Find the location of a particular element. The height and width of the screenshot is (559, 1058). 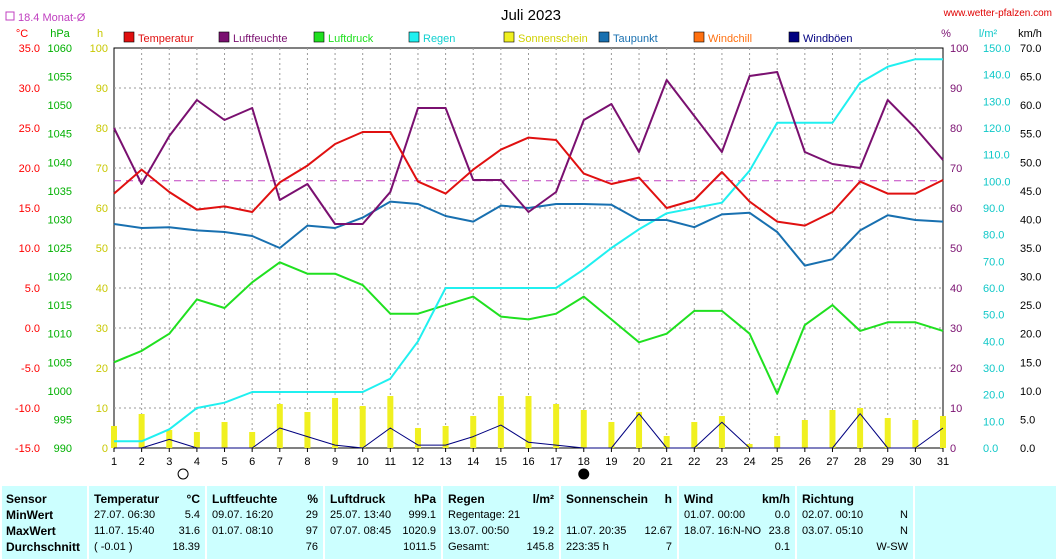

stats-cell: 07.07. 08:45 is located at coordinates (361, 531).